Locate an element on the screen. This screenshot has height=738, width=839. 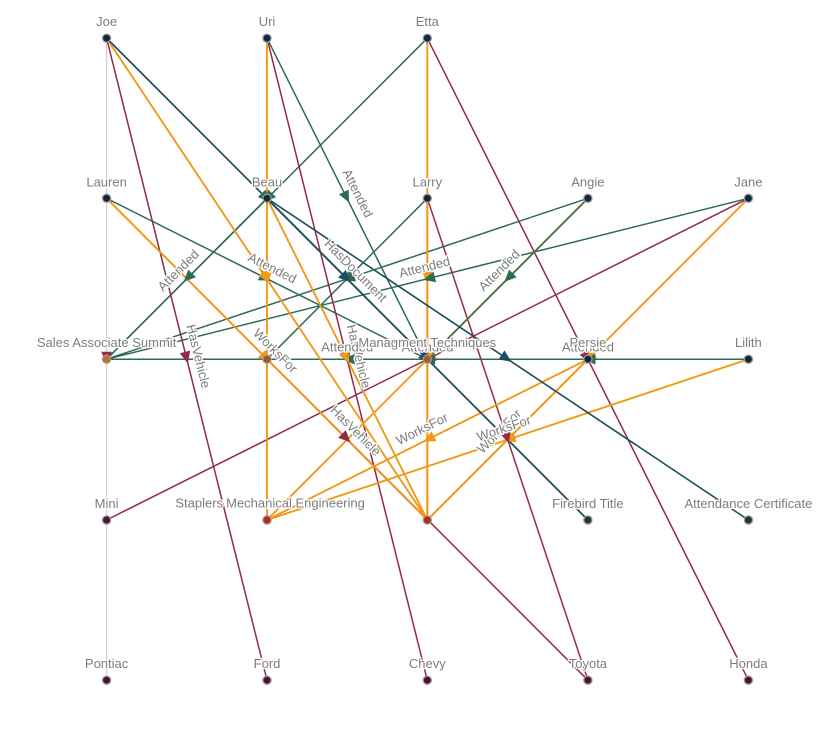
svg-text: Managment Techniques is located at coordinates (427, 342).